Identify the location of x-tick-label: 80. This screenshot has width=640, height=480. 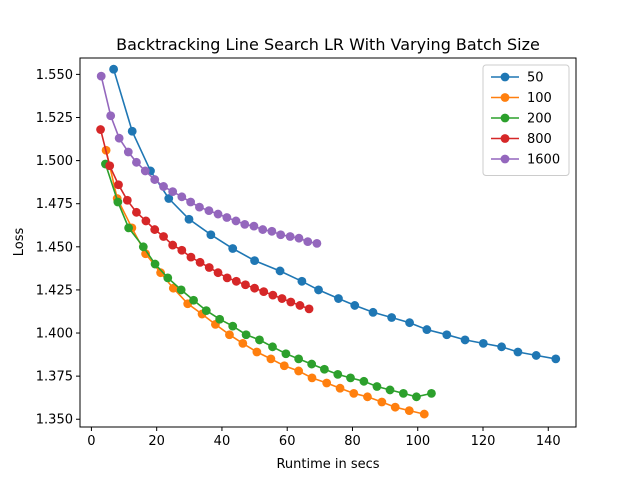
(352, 441).